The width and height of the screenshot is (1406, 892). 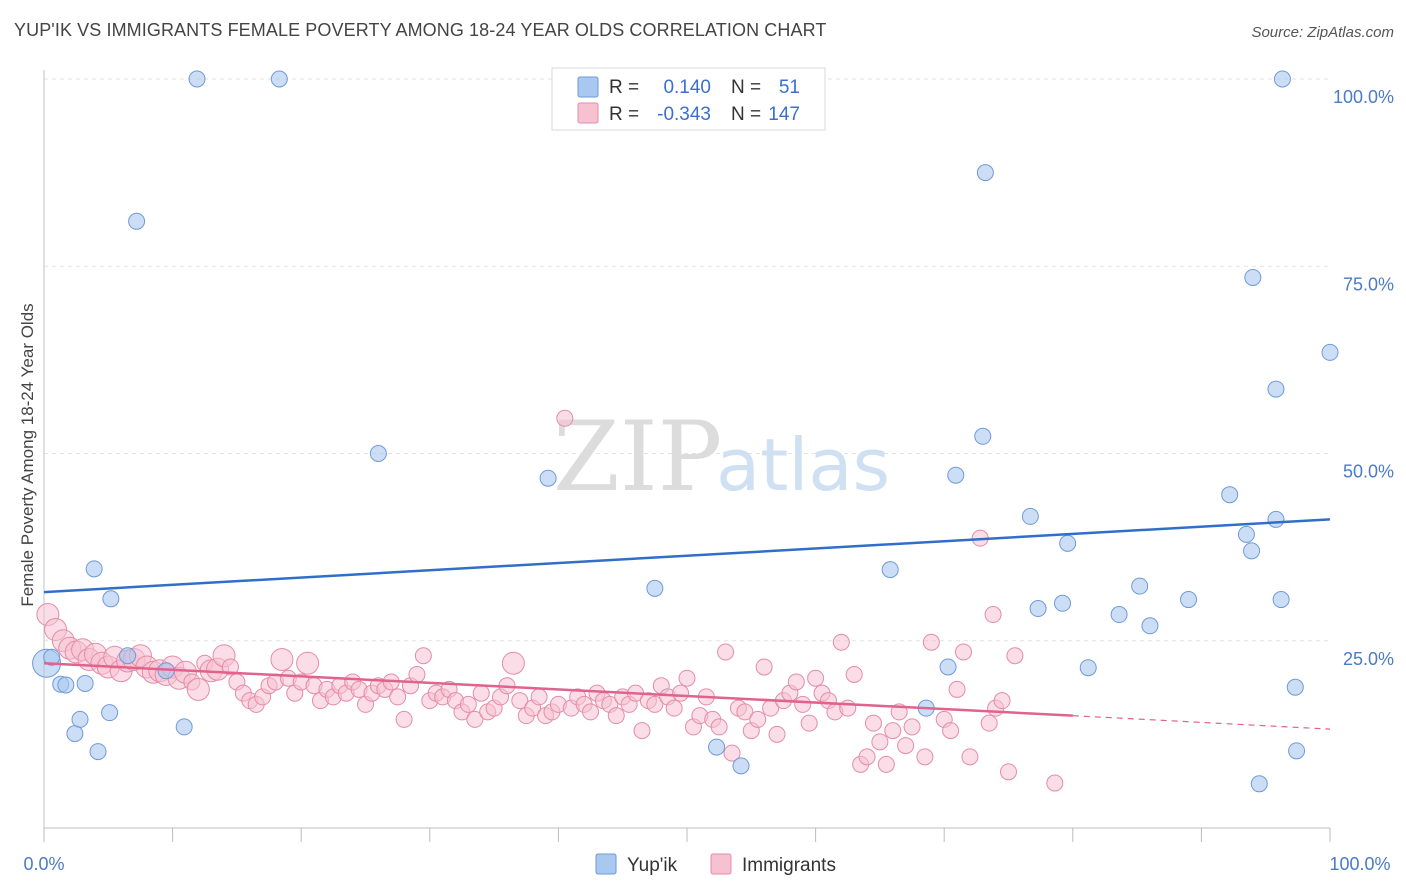 What do you see at coordinates (687, 556) in the screenshot?
I see `trend-line-yupik` at bounding box center [687, 556].